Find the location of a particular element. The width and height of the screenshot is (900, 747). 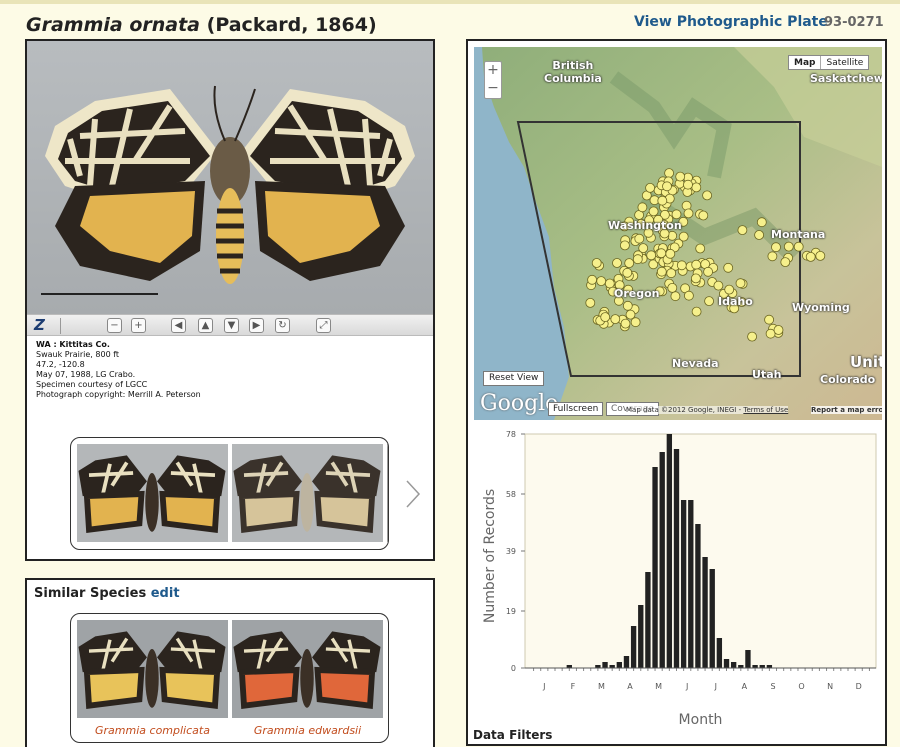

fullscreen-button: Fullscreen is located at coordinates (576, 409).